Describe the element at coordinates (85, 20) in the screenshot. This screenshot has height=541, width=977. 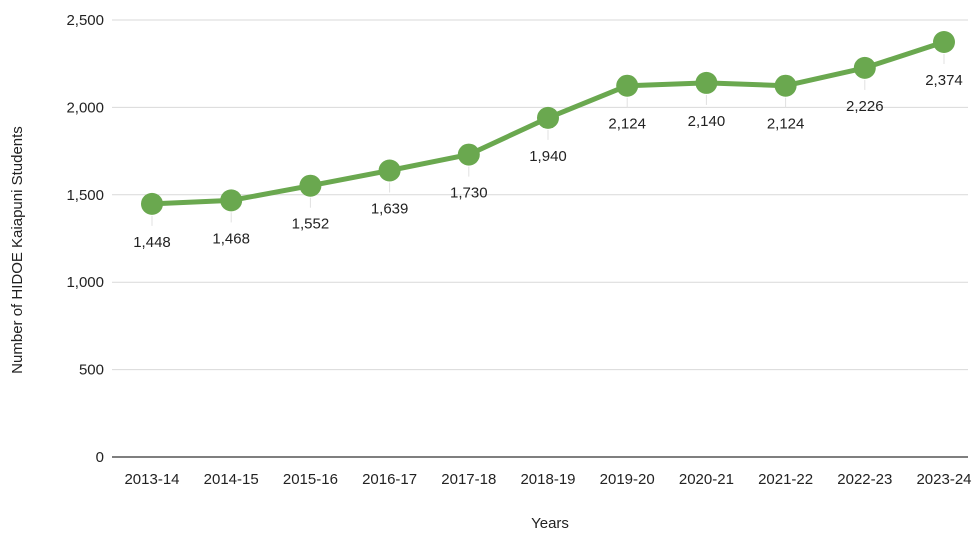
I see `y-tick-label: 2,500` at that location.